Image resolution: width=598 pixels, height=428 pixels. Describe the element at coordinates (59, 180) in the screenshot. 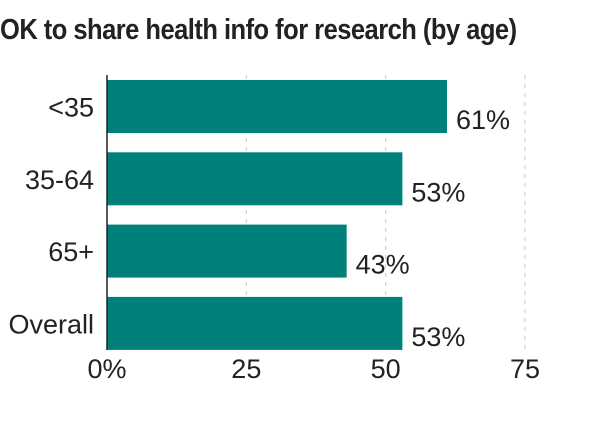

I see `category-label: 35-64` at that location.